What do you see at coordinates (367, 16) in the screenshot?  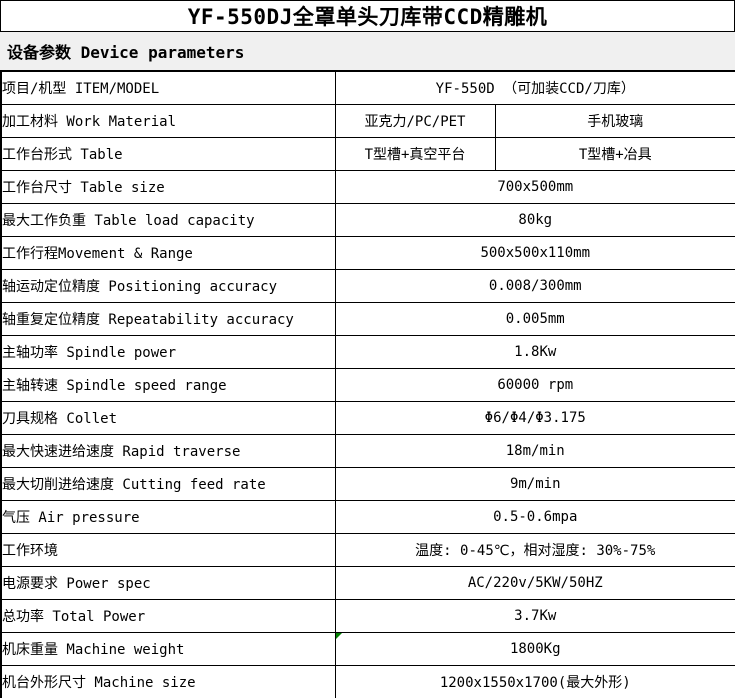 I see `page-title: YF-550DJ全罩单头刀库带CCD精雕机` at bounding box center [367, 16].